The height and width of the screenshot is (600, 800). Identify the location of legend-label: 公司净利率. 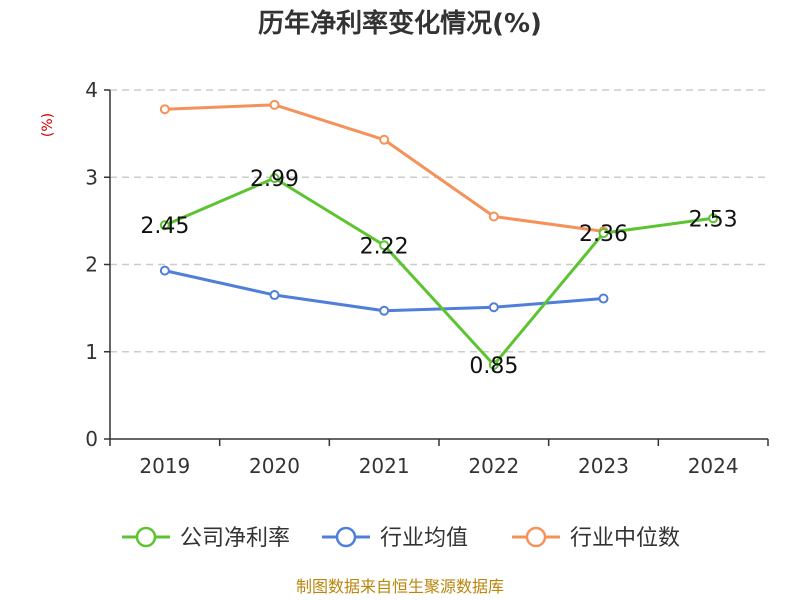
(235, 538).